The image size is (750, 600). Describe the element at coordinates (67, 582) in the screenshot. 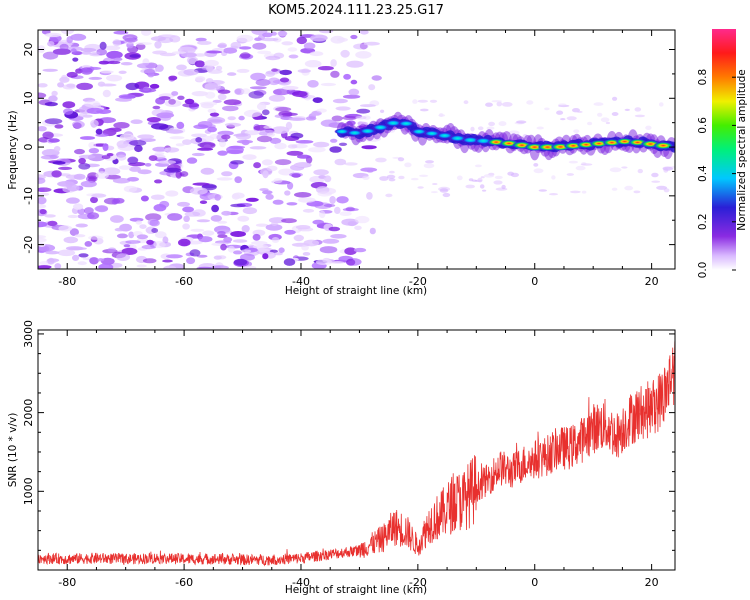

I see `x-tick-label: -80` at that location.